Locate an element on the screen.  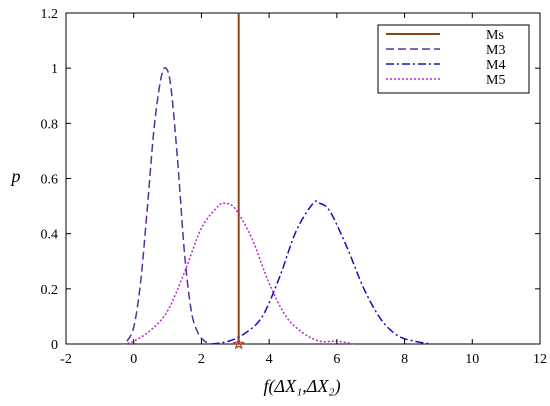
x-tick-label: 8 is located at coordinates (404, 359).